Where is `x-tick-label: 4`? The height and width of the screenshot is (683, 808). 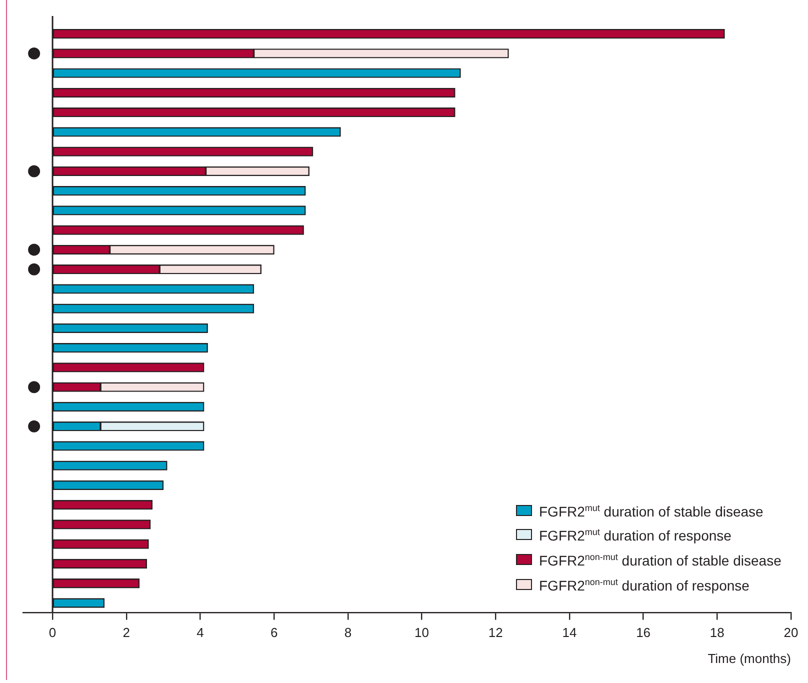
x-tick-label: 4 is located at coordinates (200, 632).